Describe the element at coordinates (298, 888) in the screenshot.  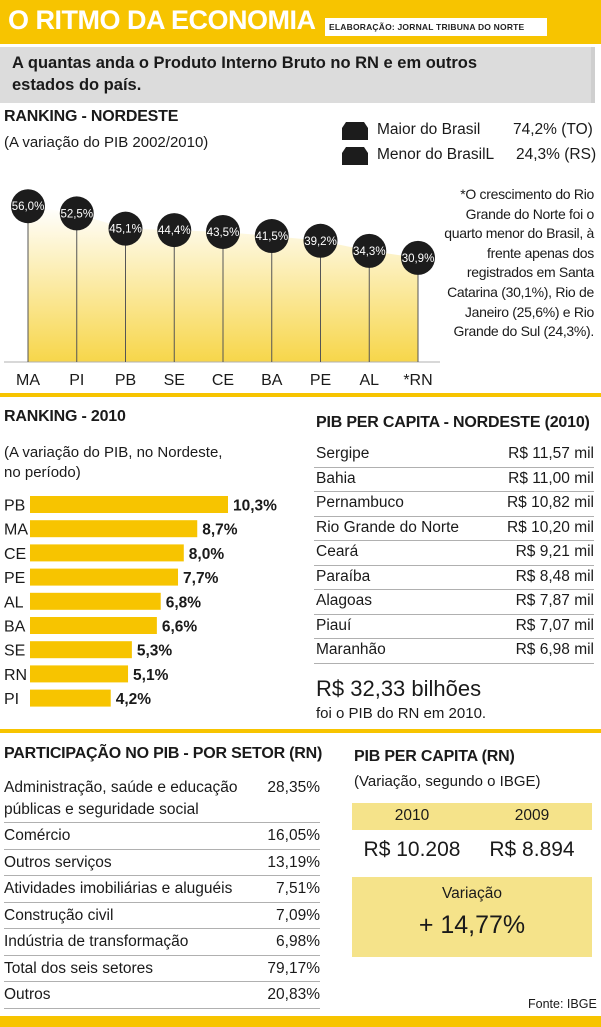
I see `sector-value: 7,51%` at that location.